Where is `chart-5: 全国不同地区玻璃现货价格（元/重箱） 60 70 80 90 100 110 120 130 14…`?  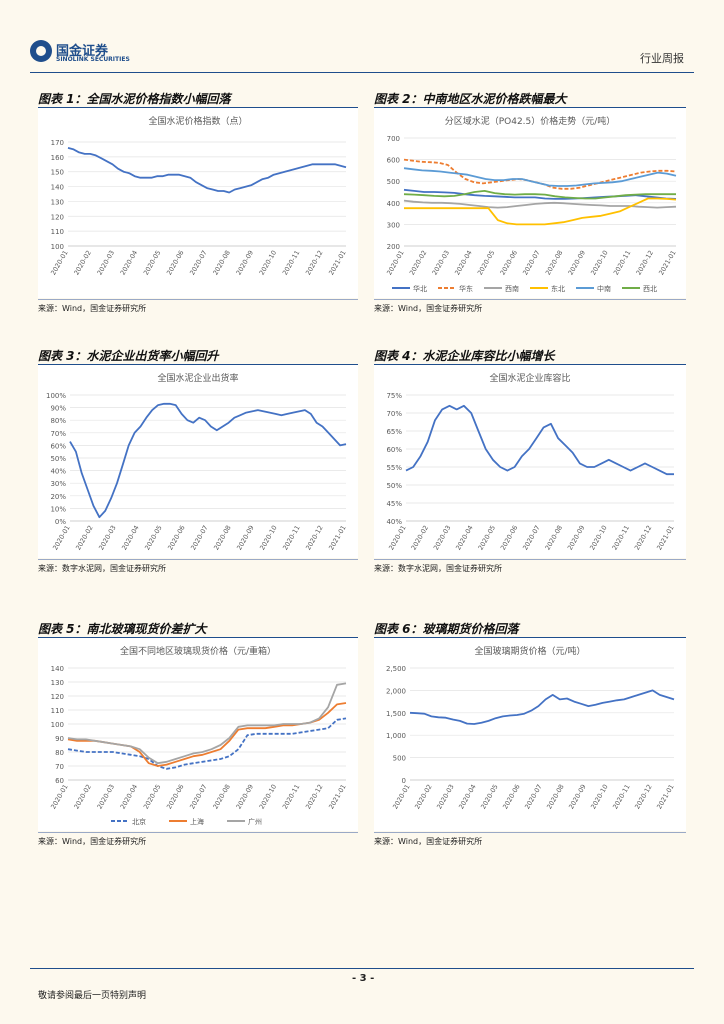 chart-5: 全国不同地区玻璃现货价格（元/重箱） 60 70 80 90 100 110 120 130 14… is located at coordinates (198, 734).